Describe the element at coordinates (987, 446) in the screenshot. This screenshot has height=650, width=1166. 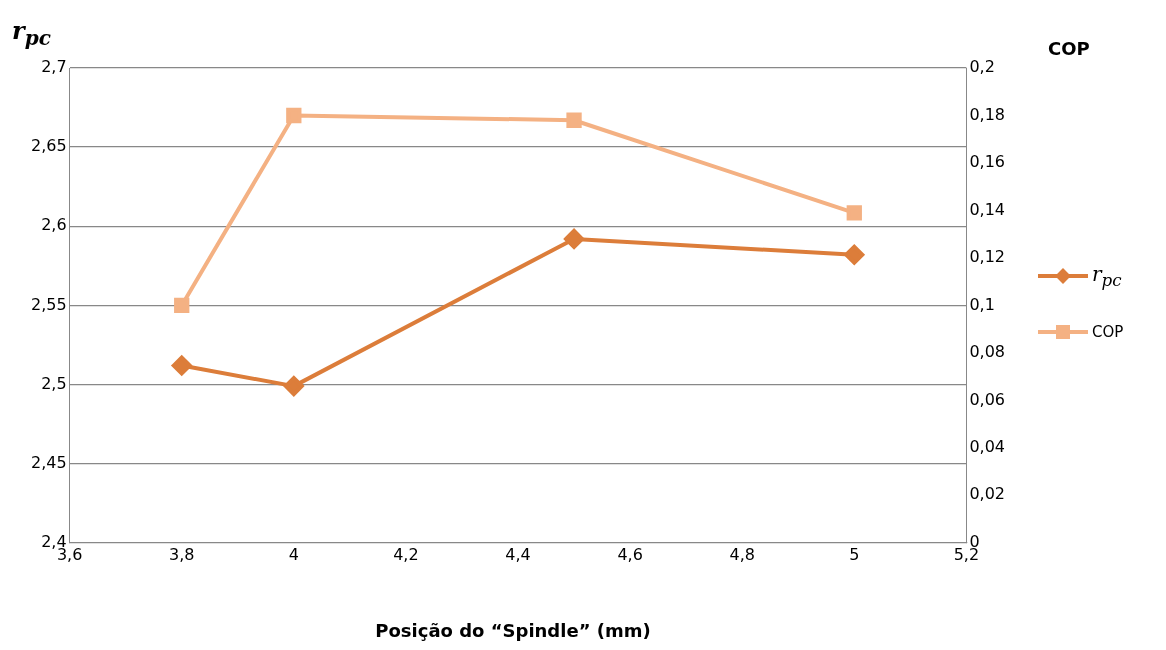
I see `y2-tick-label: 0,04` at that location.